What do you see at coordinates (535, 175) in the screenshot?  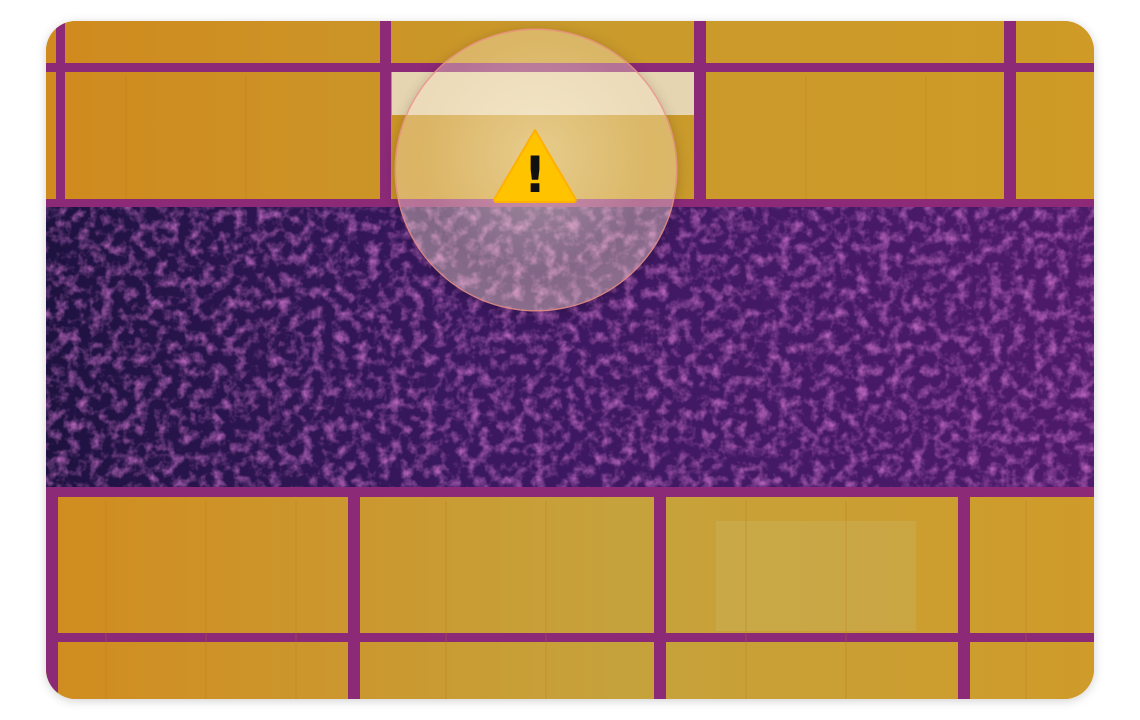 I see `warning-glyph: !` at bounding box center [535, 175].